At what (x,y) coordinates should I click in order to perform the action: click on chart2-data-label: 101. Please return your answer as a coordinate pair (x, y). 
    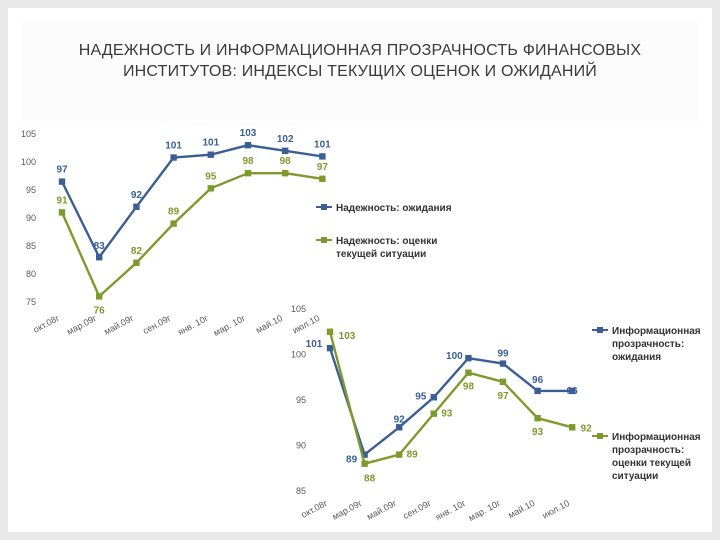
    Looking at the image, I should click on (314, 344).